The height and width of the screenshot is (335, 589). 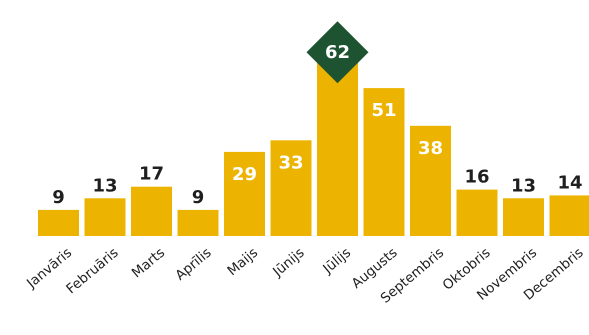 I want to click on bar-decembris, so click(x=569, y=215).